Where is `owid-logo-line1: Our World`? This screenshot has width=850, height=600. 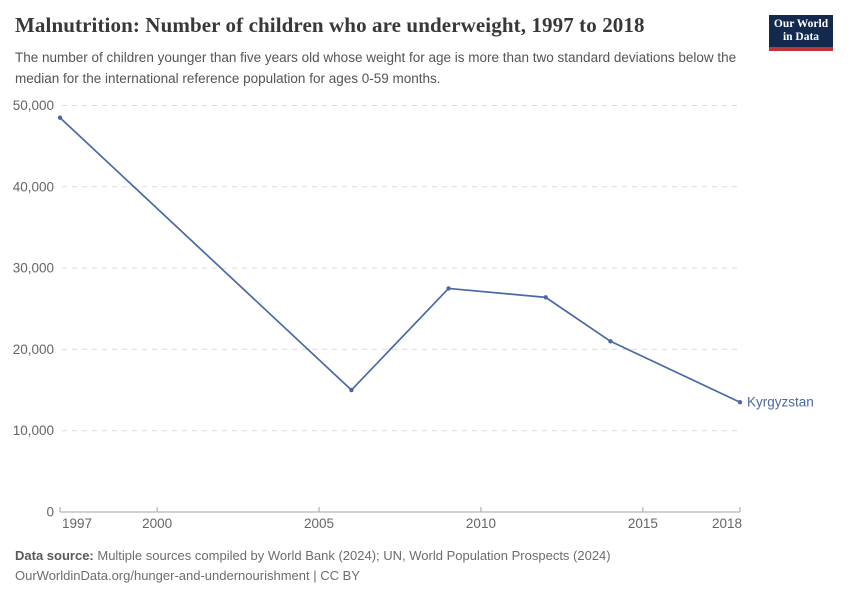 owid-logo-line1: Our World is located at coordinates (801, 24).